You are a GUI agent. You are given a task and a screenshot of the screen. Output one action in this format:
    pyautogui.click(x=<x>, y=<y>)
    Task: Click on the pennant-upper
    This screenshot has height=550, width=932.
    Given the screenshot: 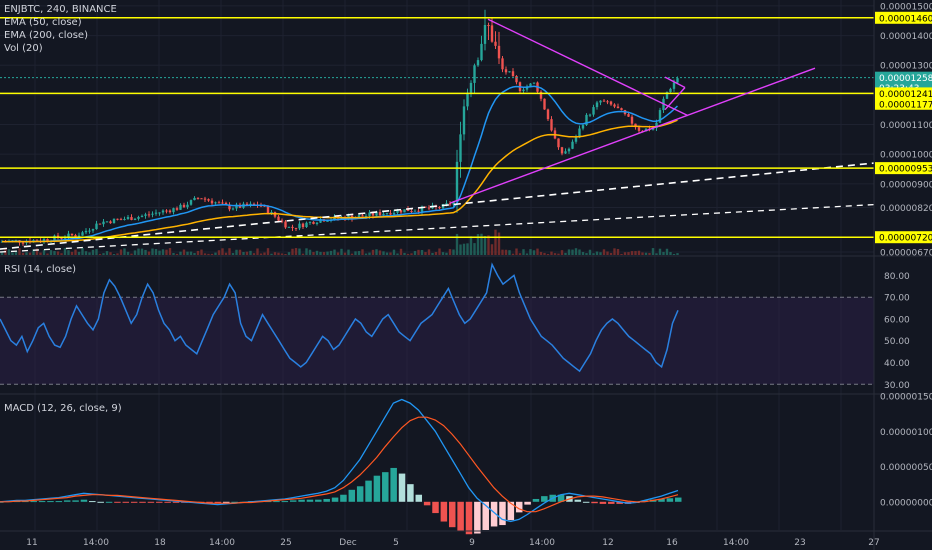 What is the action you would take?
    pyautogui.click(x=675, y=82)
    